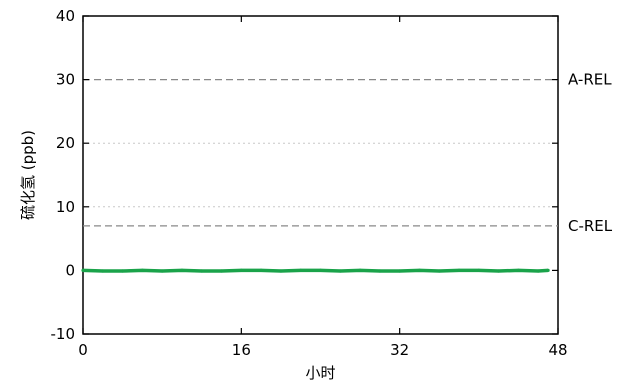 This screenshot has width=639, height=383. Describe the element at coordinates (241, 350) in the screenshot. I see `x-tick-label: 16` at that location.